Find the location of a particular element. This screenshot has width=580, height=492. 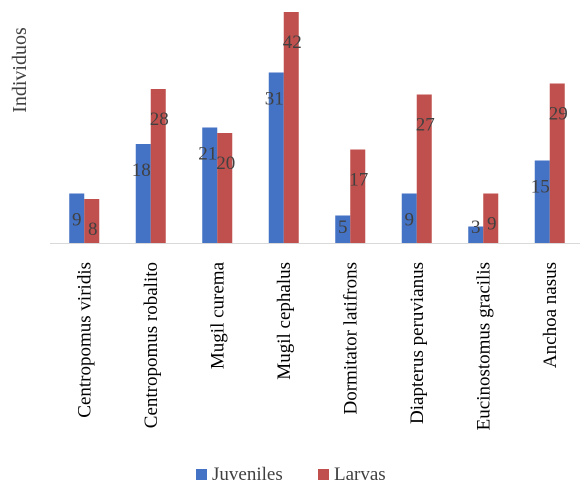

data-label-larvas-7: 9 is located at coordinates (492, 224).